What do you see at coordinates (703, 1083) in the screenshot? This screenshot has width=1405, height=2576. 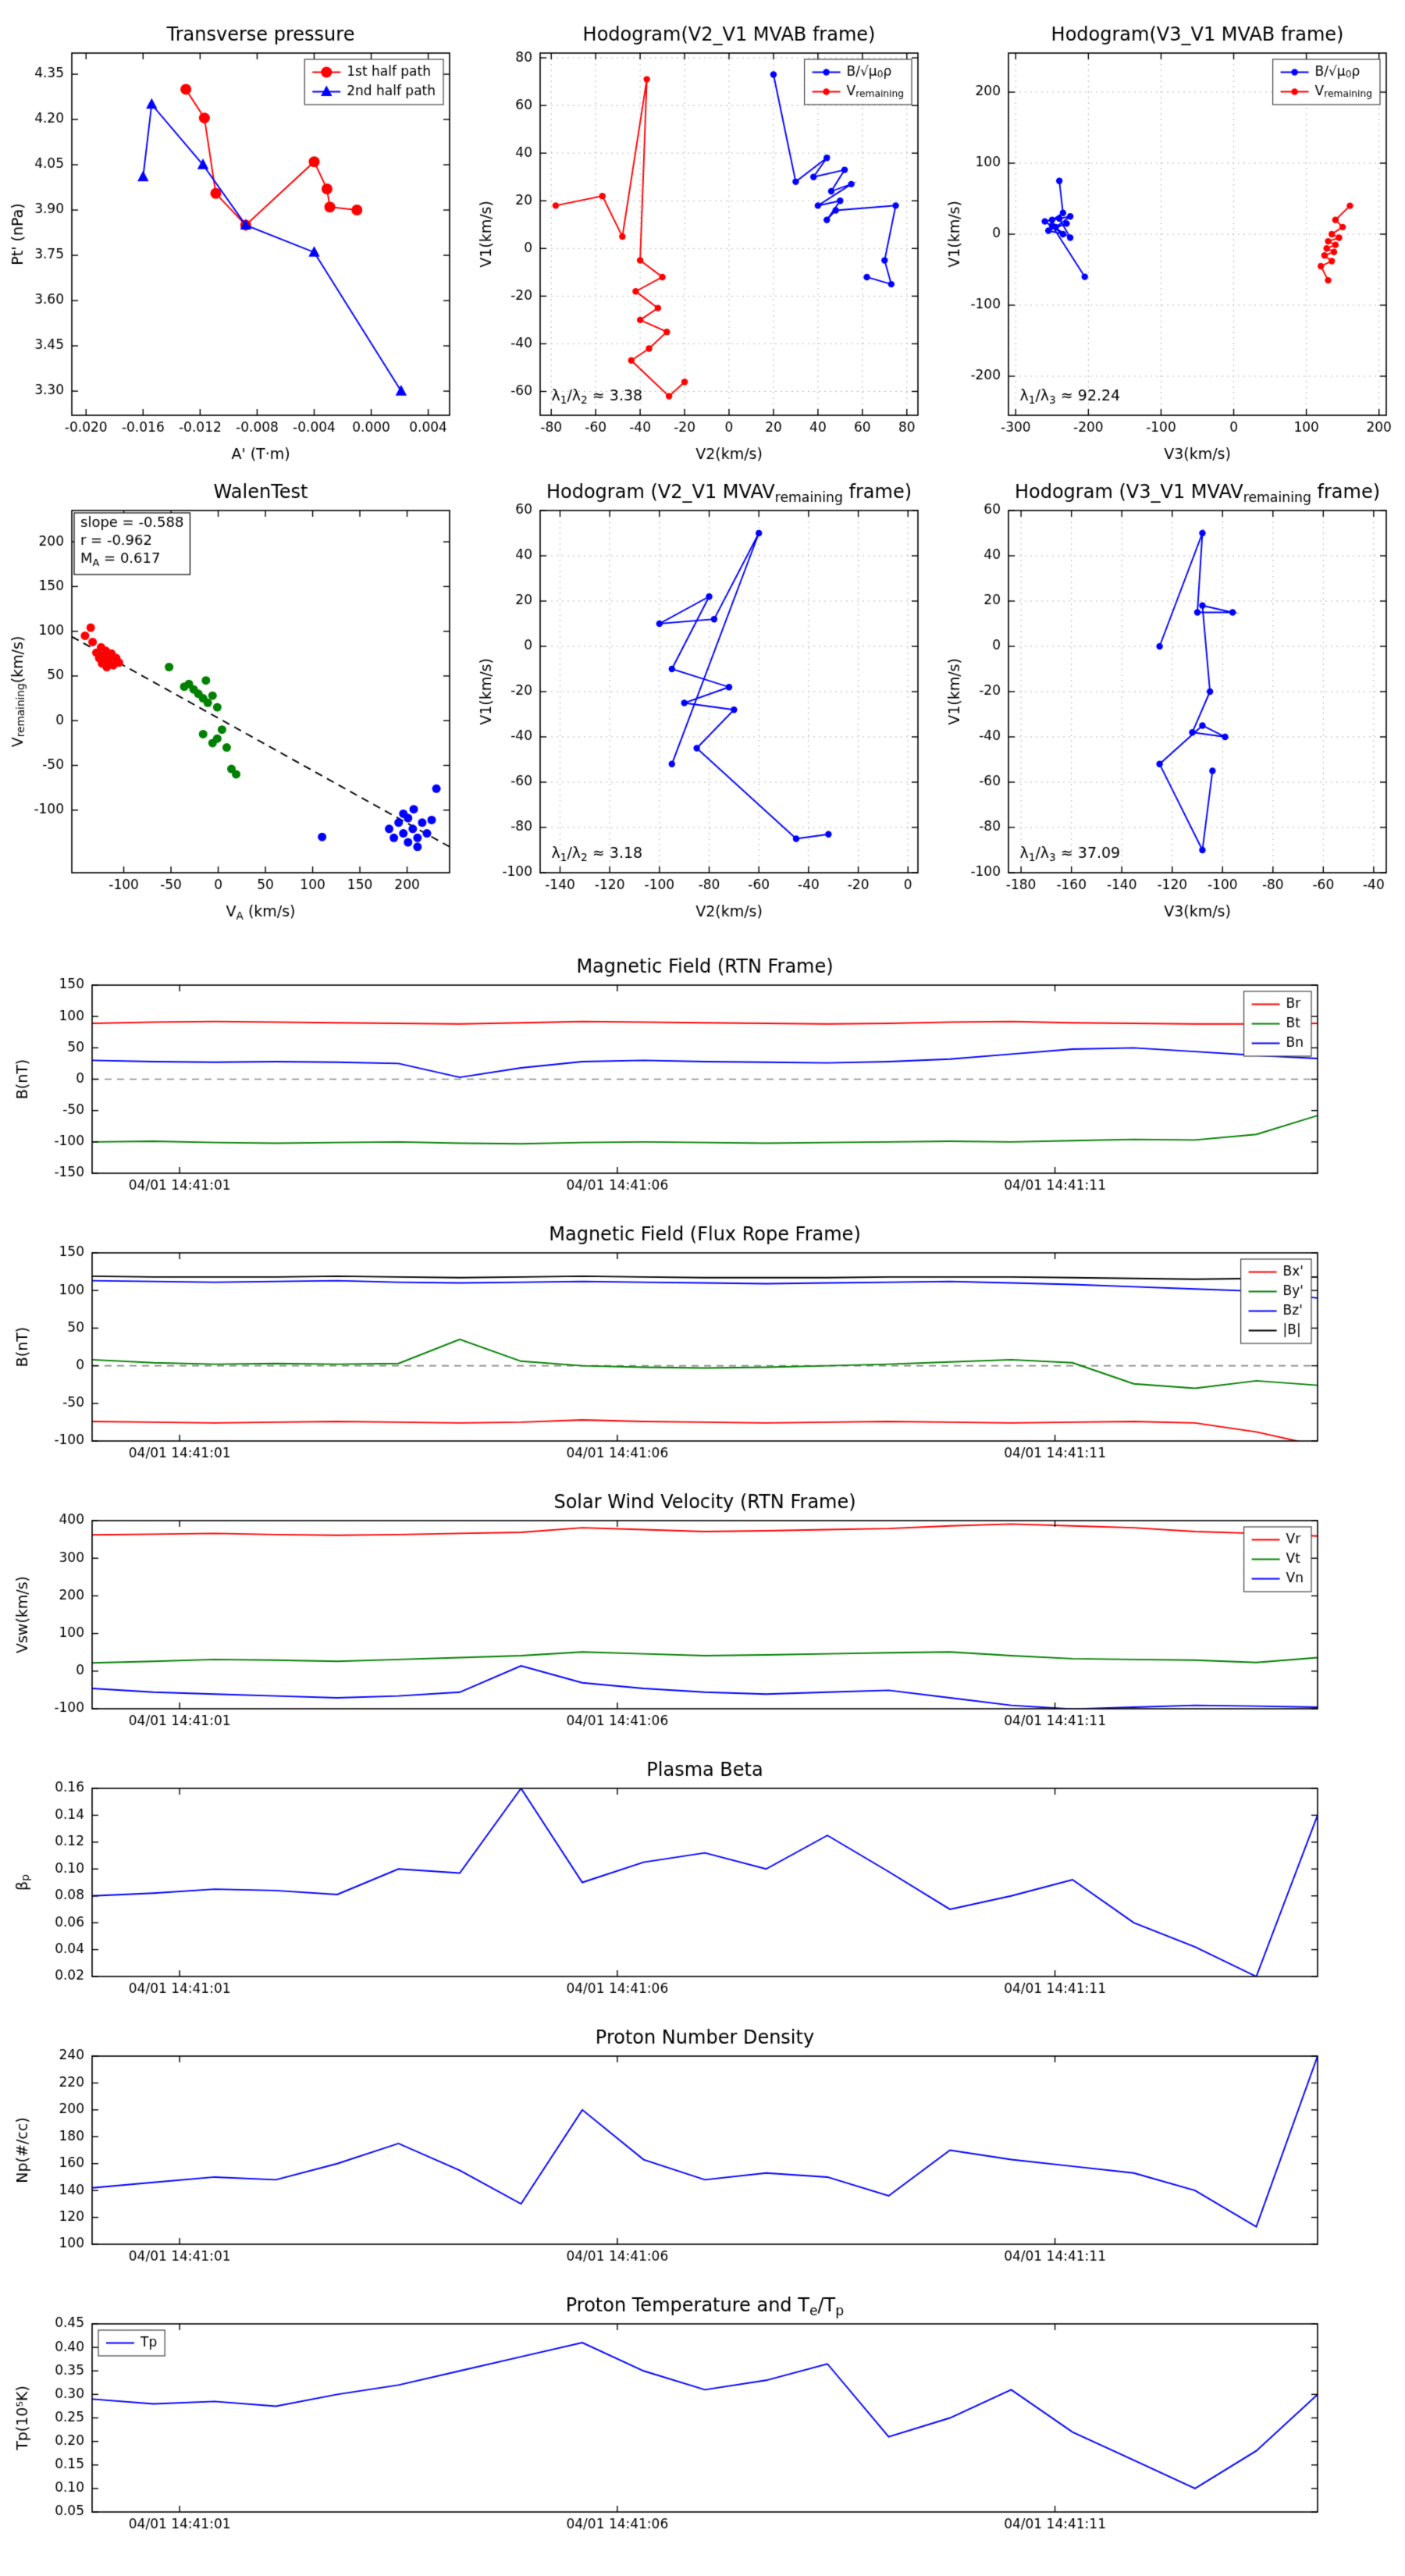 I see `chart-magnetic-field-rtn` at bounding box center [703, 1083].